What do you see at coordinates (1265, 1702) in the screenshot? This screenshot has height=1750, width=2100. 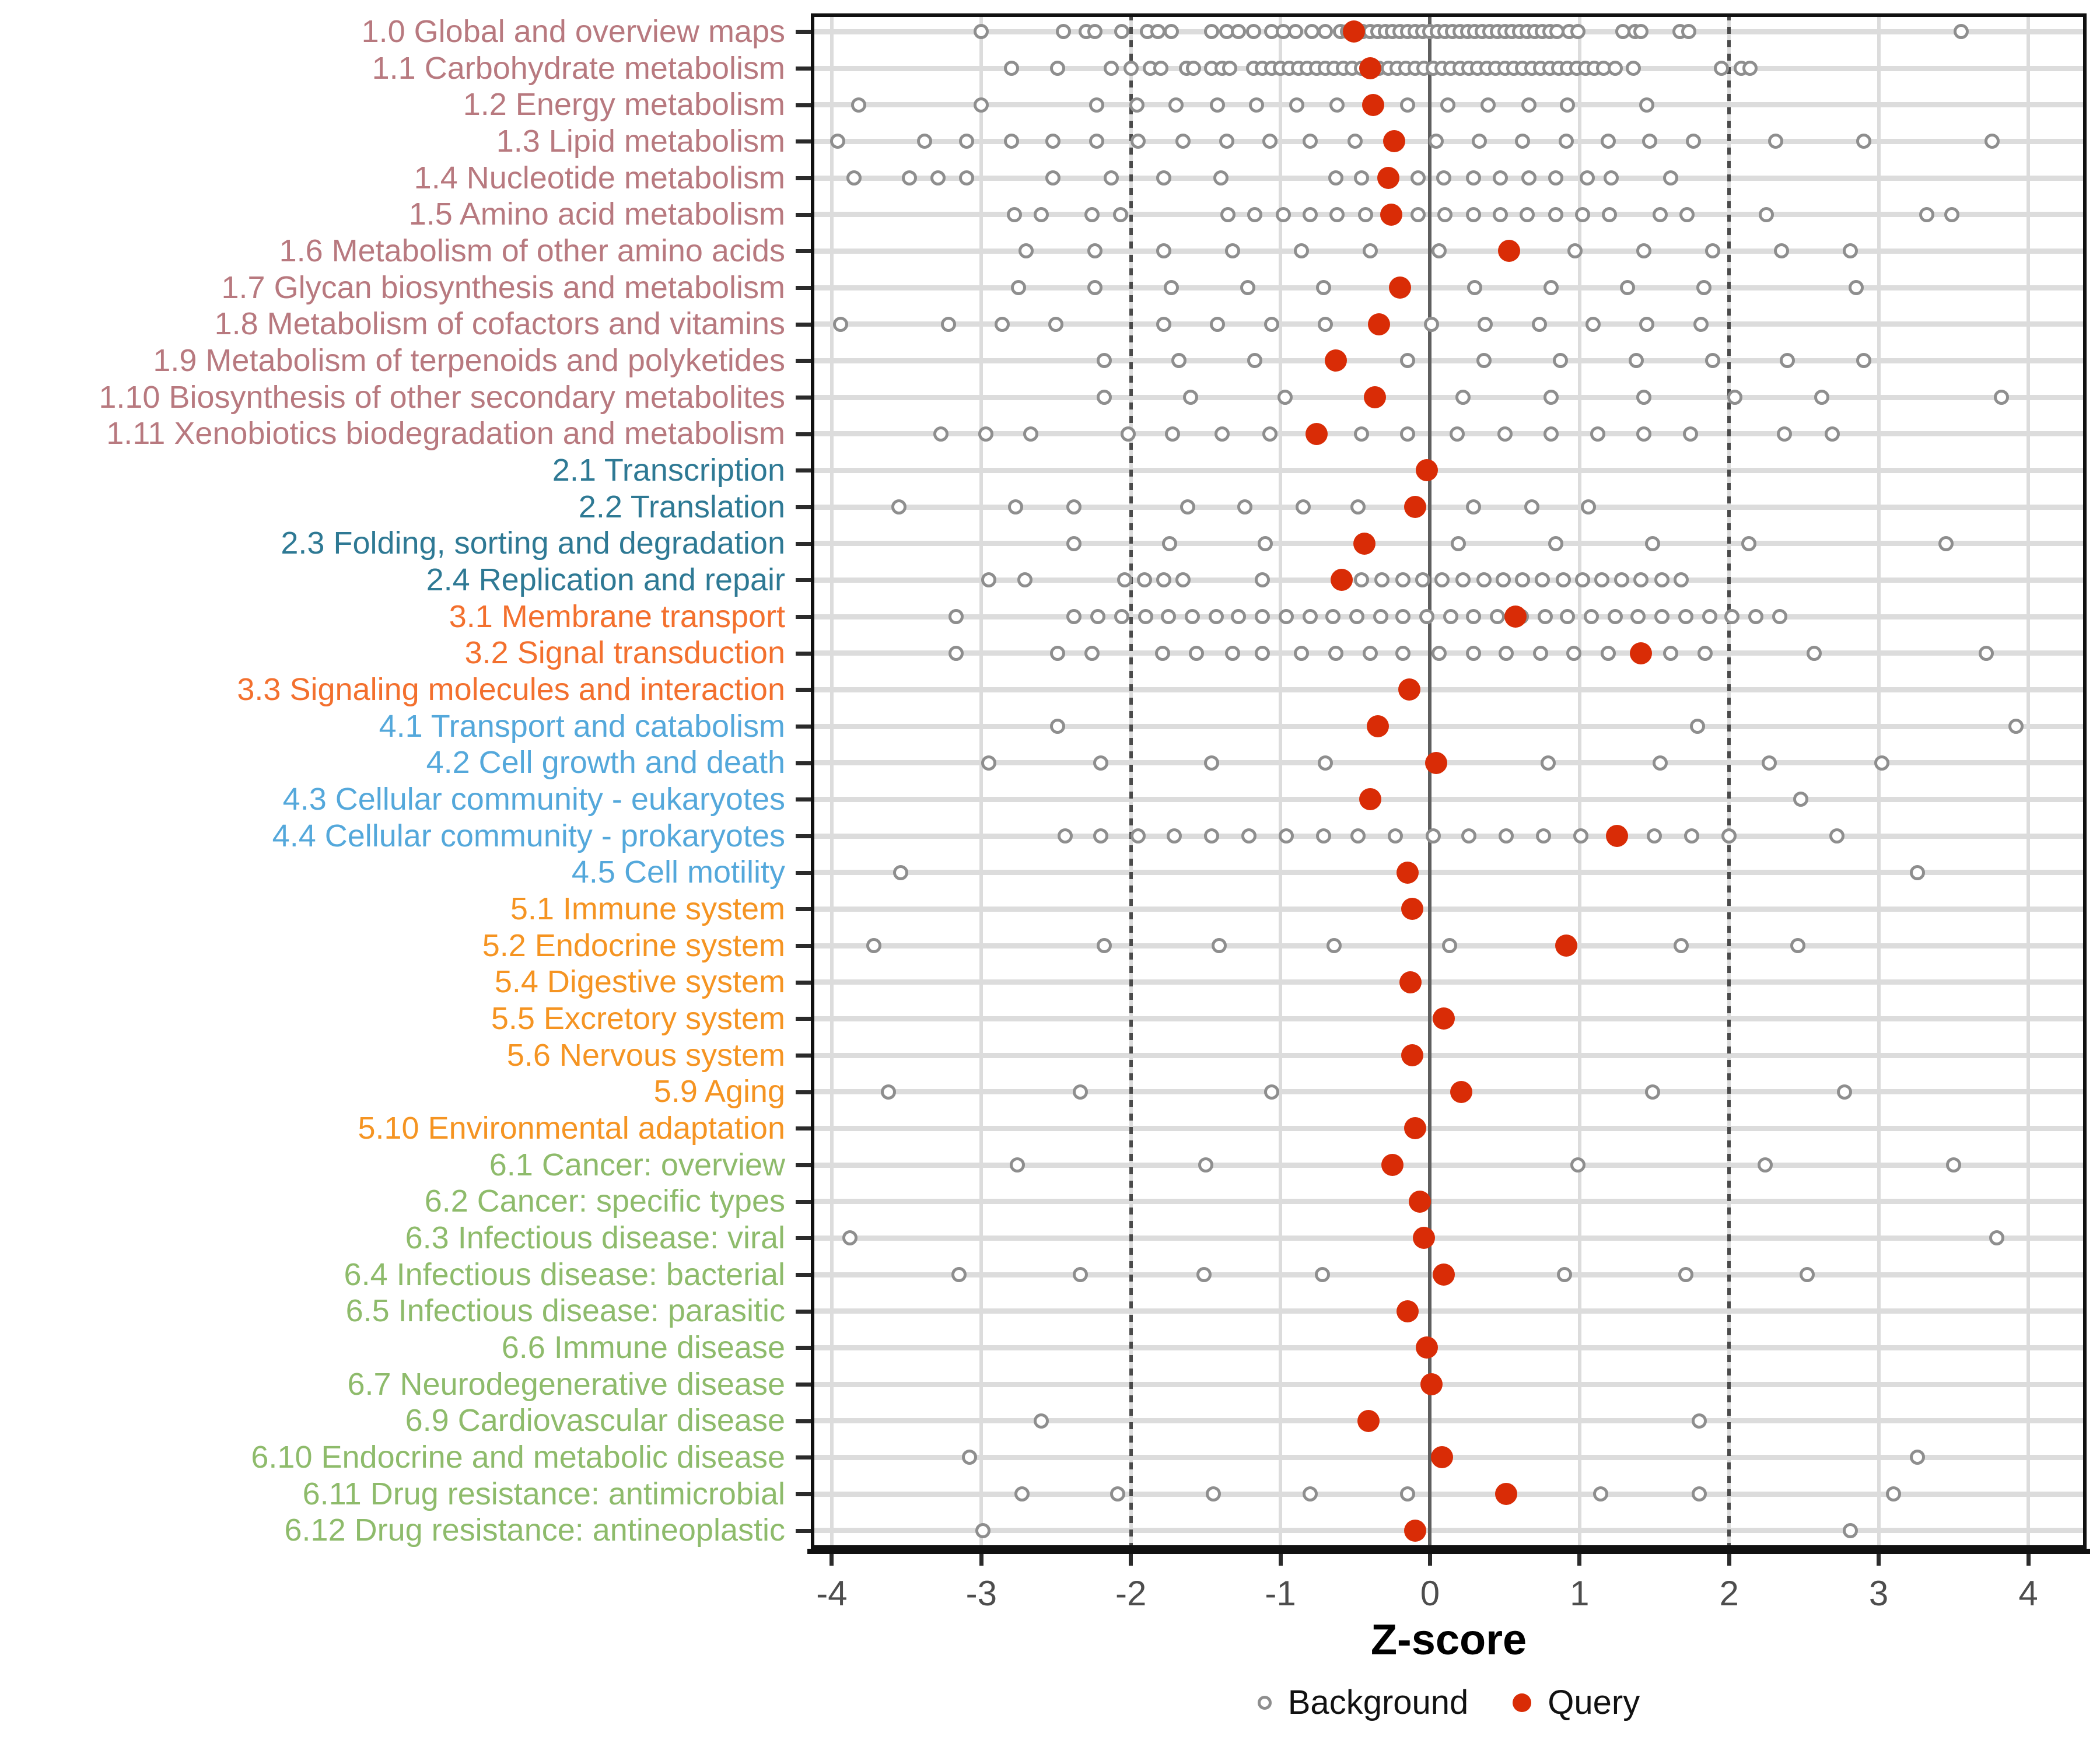 I see `open-circle-icon` at bounding box center [1265, 1702].